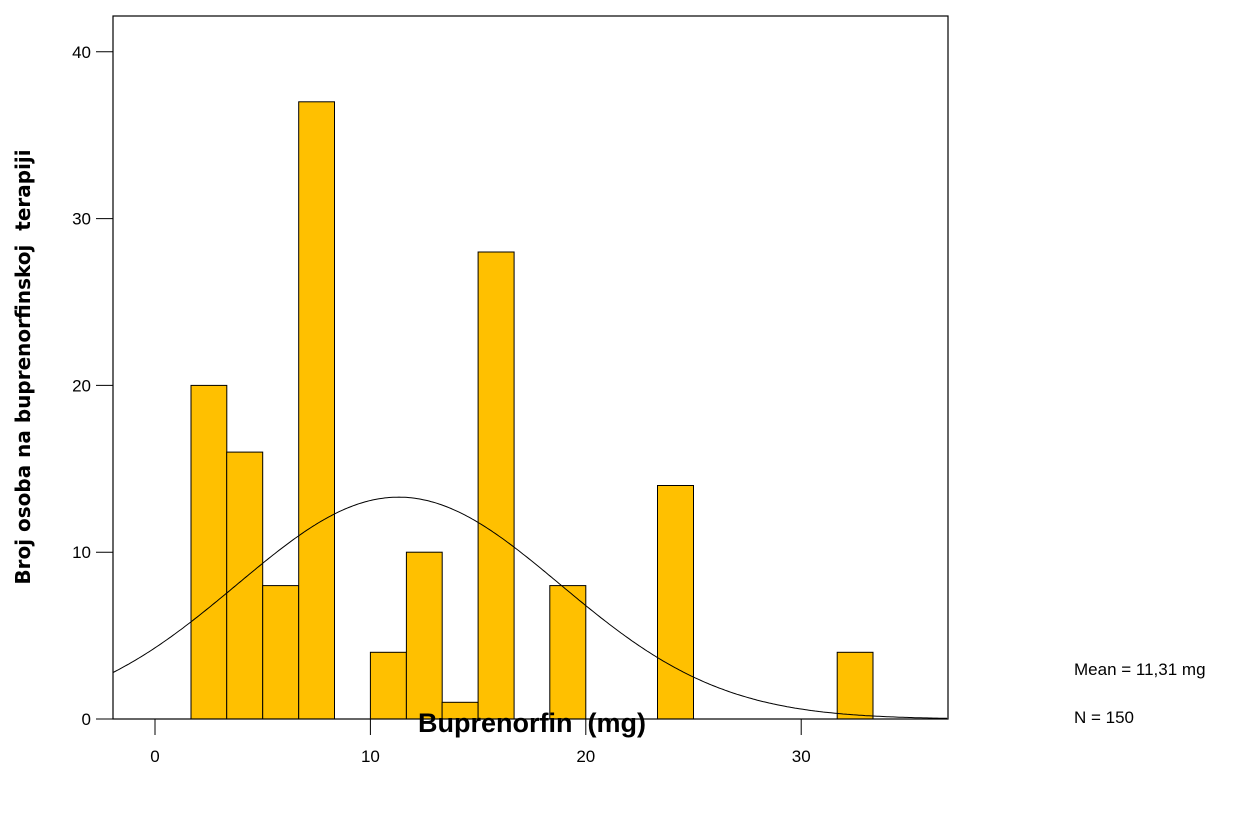 The width and height of the screenshot is (1246, 823). Describe the element at coordinates (1104, 717) in the screenshot. I see `n-stat: N = 150` at that location.